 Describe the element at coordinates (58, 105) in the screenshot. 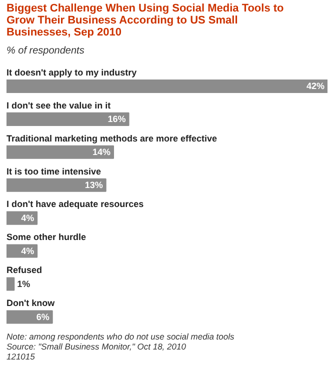

I see `y-tick-label: I don't see the value in it` at that location.